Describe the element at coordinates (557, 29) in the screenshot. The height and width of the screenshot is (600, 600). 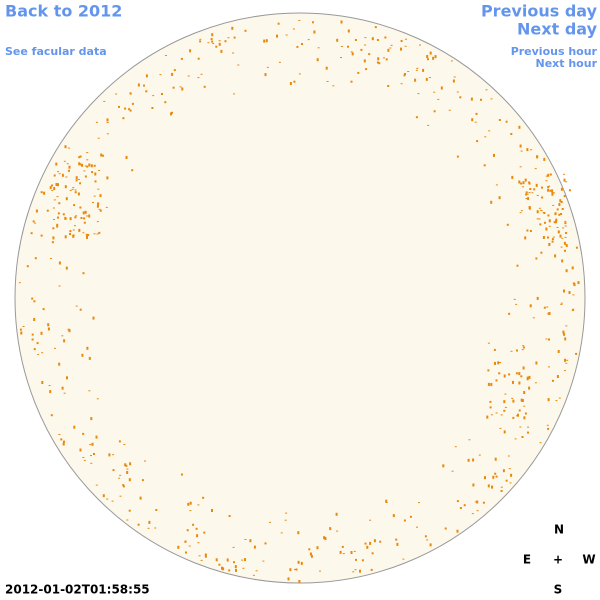
I see `next-day-link: Next day` at that location.